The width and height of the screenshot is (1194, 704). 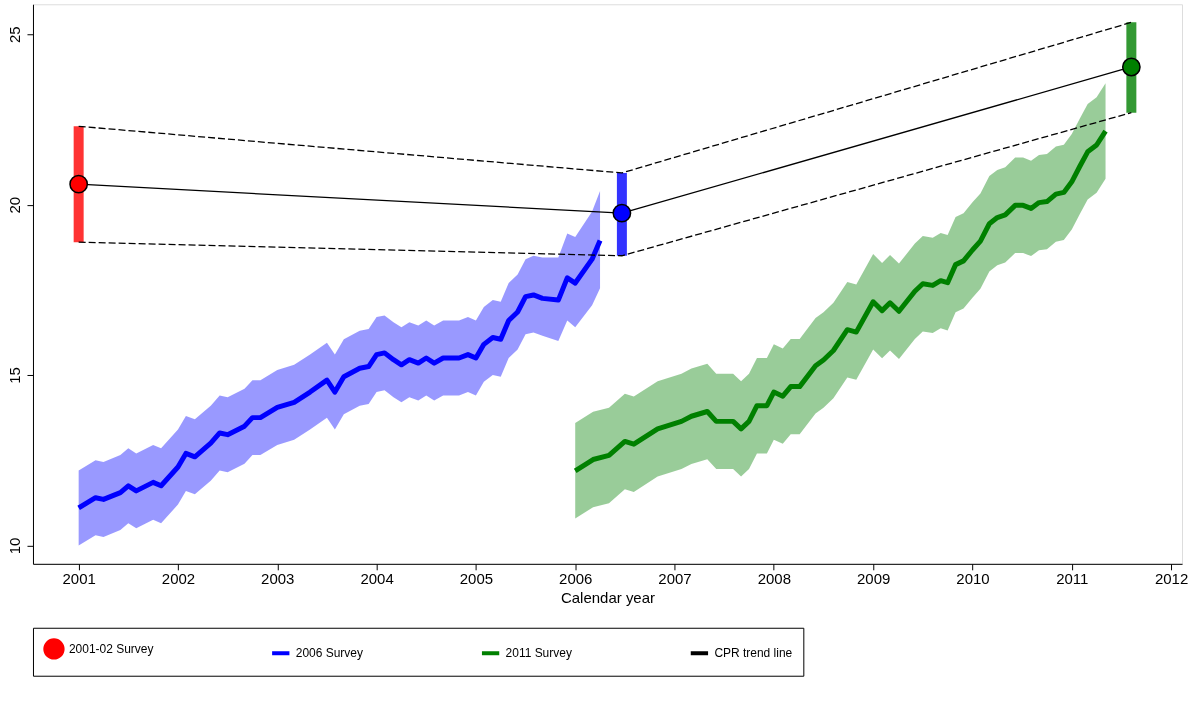 What do you see at coordinates (753, 653) in the screenshot?
I see `legend-label: CPR trend line` at bounding box center [753, 653].